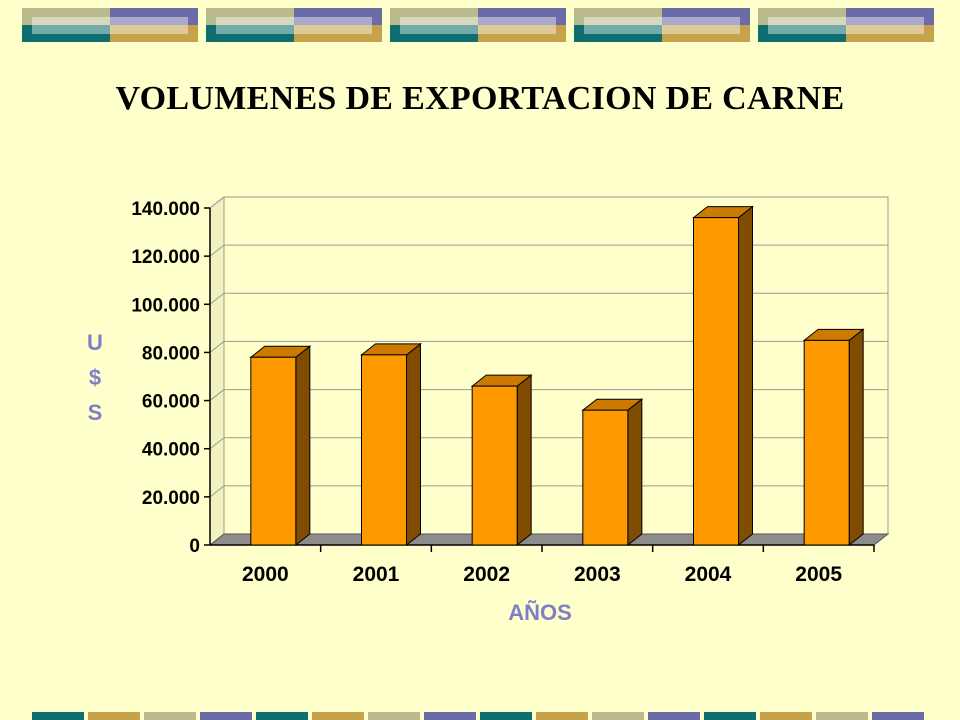 The image size is (960, 720). What do you see at coordinates (194, 546) in the screenshot?
I see `y-tick-label: 0` at bounding box center [194, 546].